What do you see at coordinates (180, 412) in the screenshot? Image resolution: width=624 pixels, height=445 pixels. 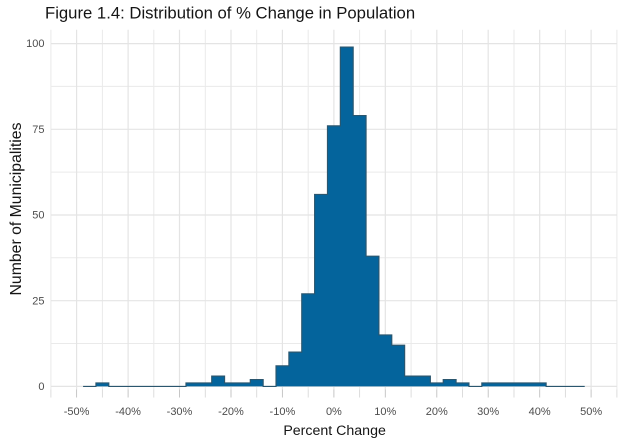 I see `svg-text: -30%` at bounding box center [180, 412].